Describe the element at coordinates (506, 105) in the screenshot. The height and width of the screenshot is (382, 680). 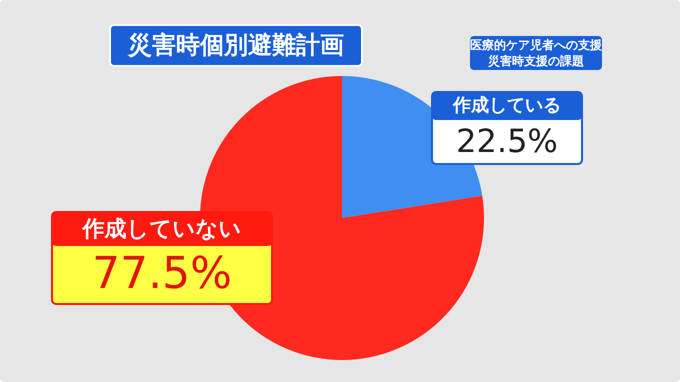
I see `slice-label: 作成している` at that location.